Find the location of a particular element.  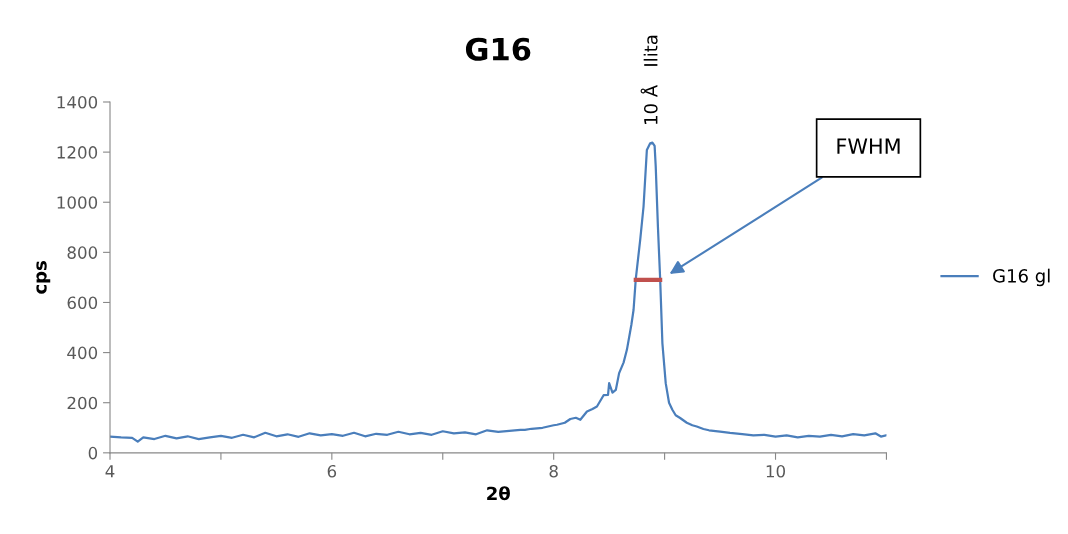

x-axis-title: 2θ is located at coordinates (498, 493).